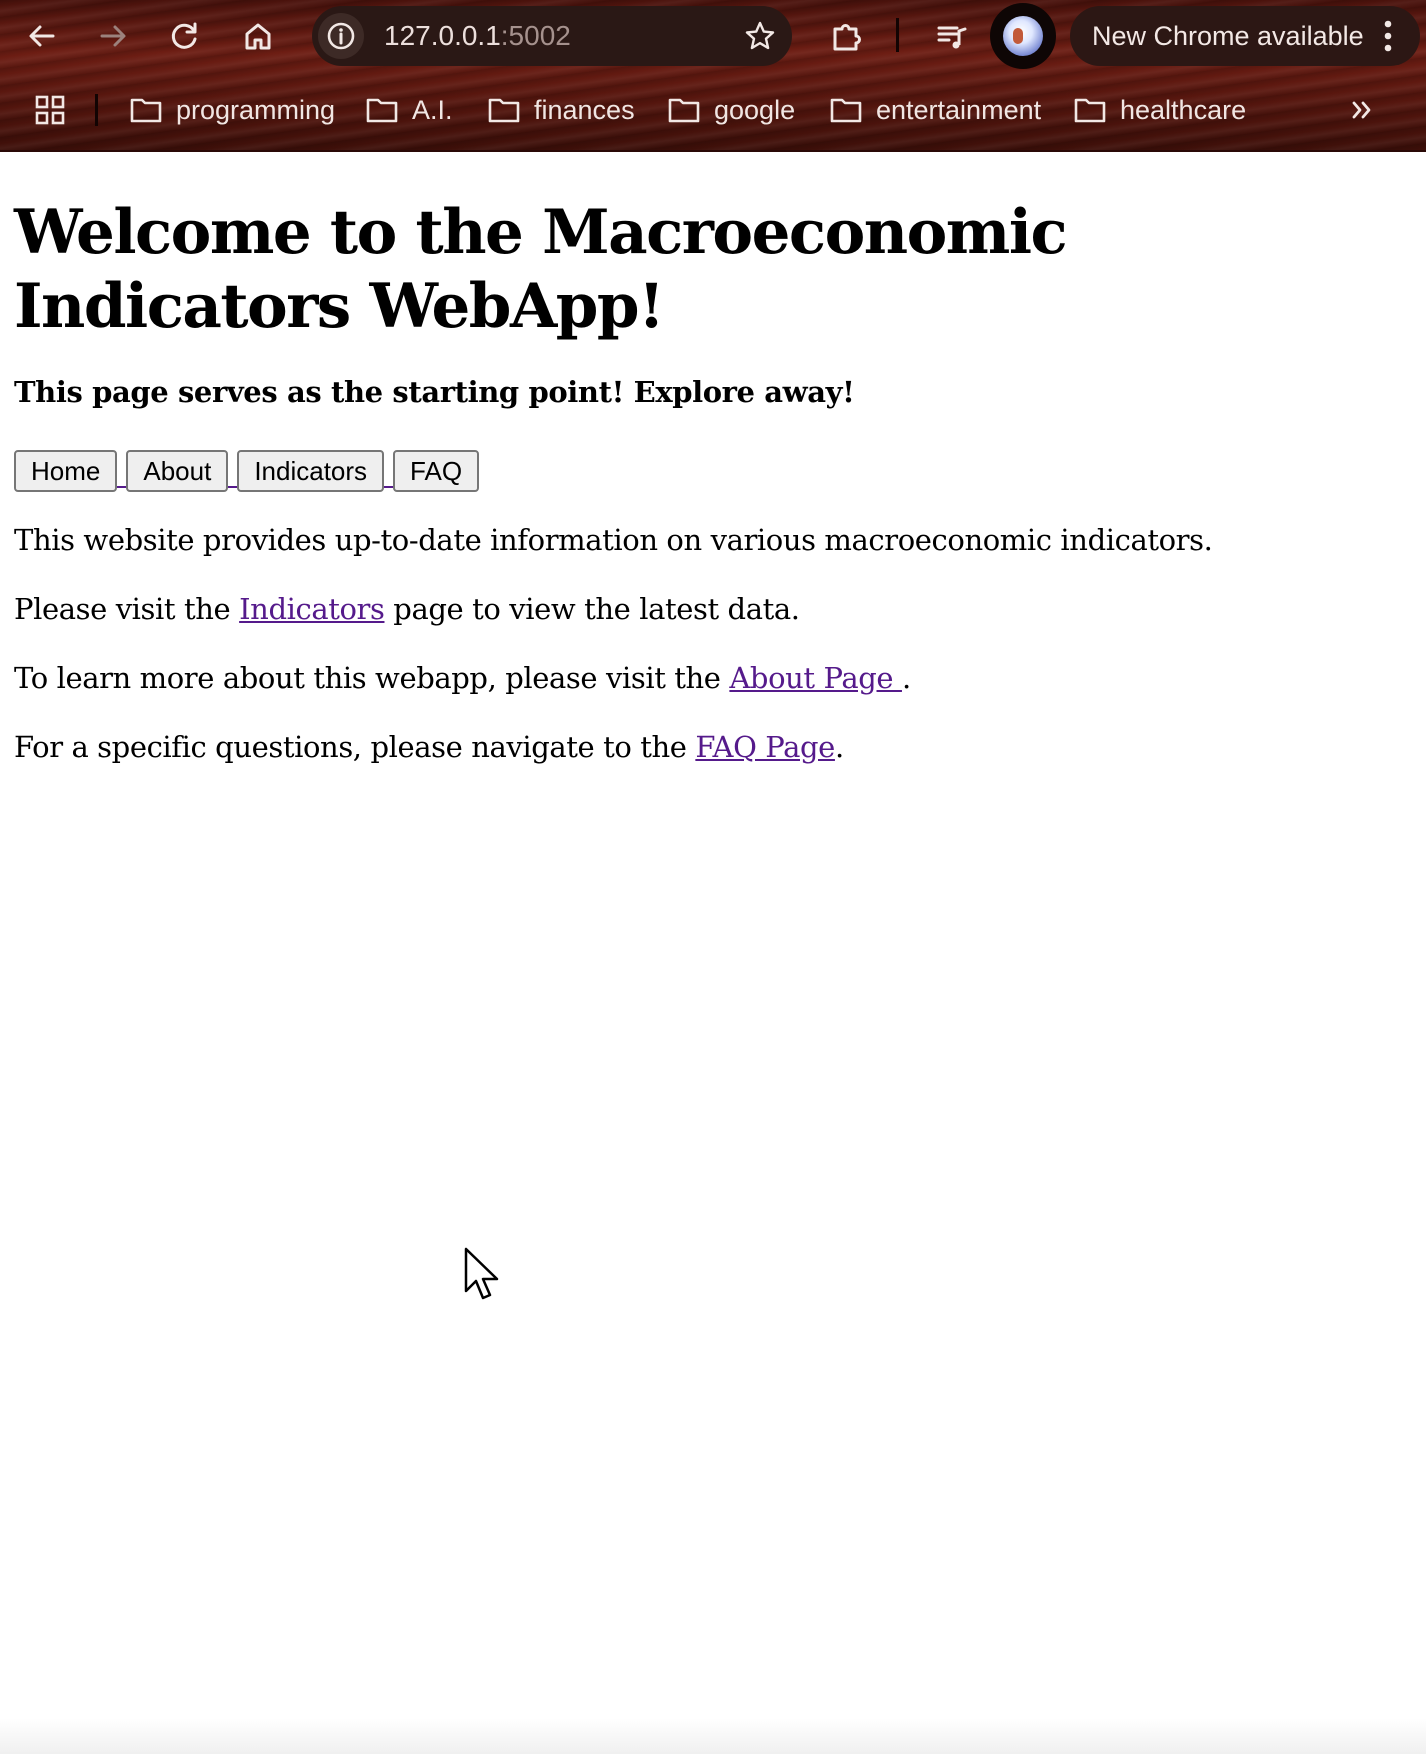  I want to click on bookmark-label: finances, so click(584, 109).